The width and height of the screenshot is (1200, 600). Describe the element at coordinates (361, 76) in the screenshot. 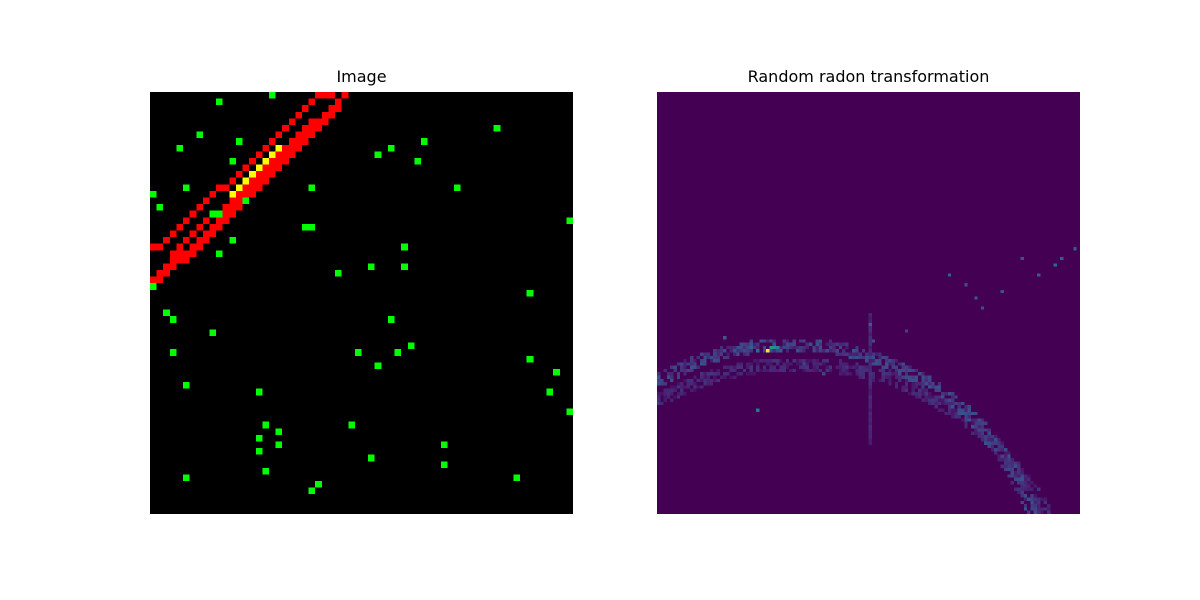

I see `image-panel-title: Image` at that location.